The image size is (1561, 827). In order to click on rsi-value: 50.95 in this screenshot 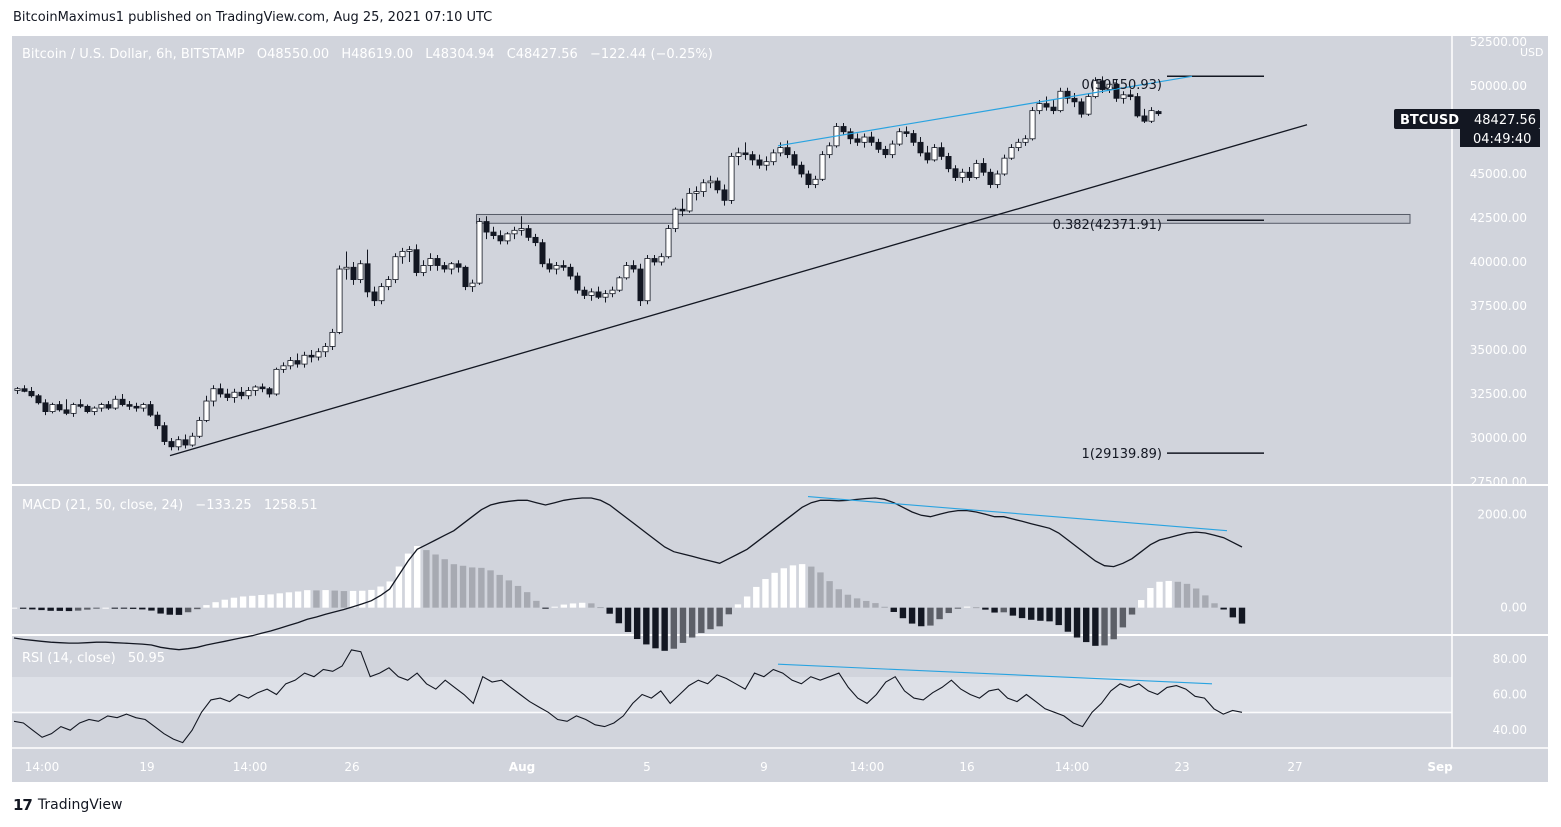, I will do `click(146, 658)`.